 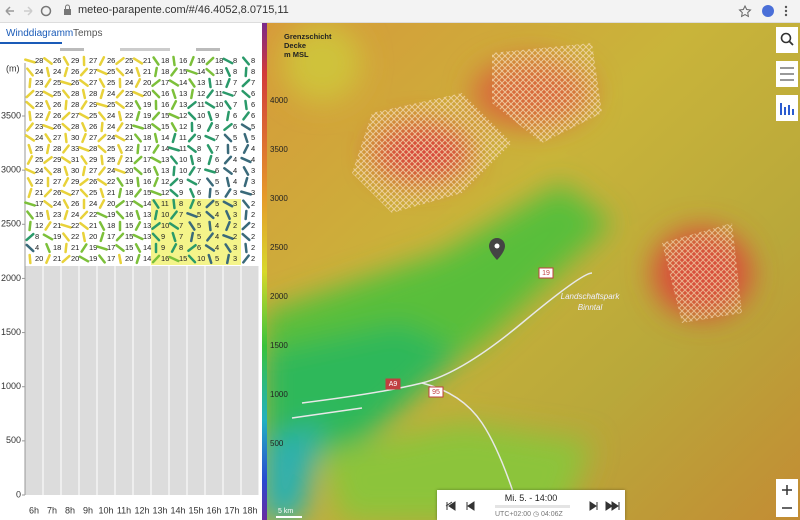 I want to click on wind-speed: 14, so click(x=147, y=203).